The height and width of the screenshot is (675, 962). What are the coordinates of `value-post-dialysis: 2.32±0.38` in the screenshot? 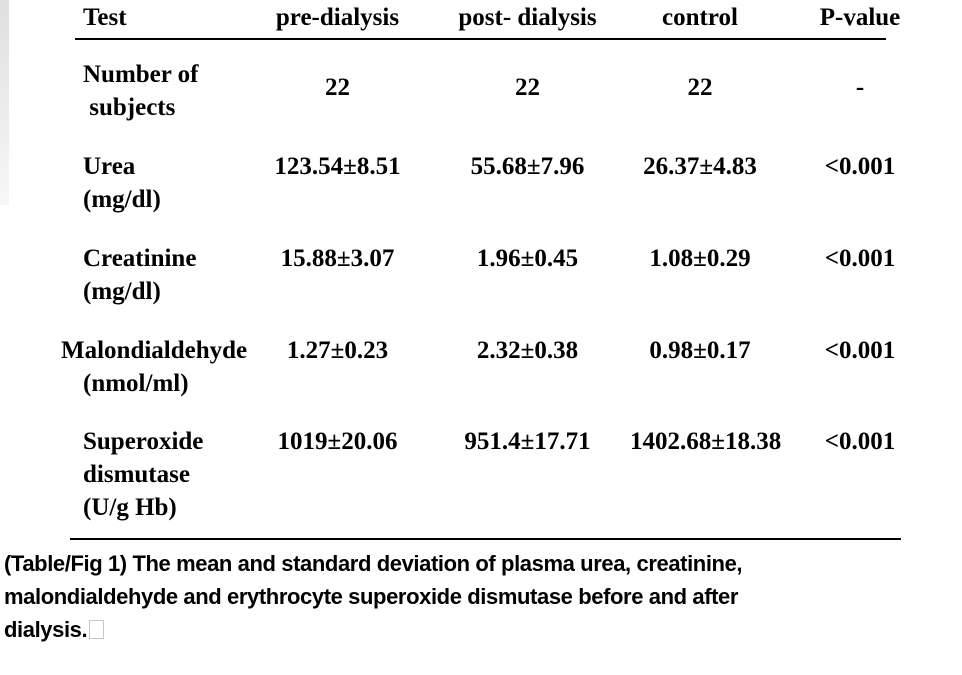 It's located at (527, 350).